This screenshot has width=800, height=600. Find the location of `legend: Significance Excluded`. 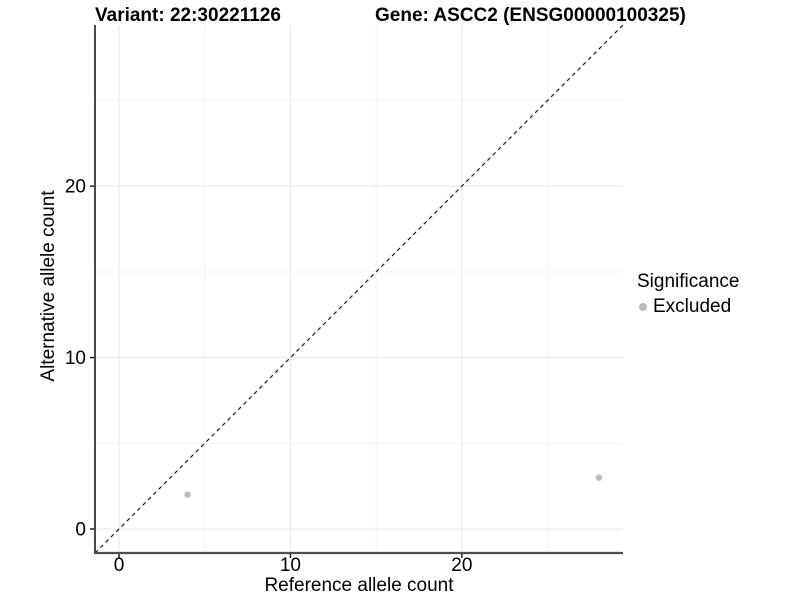

legend: Significance Excluded is located at coordinates (688, 294).